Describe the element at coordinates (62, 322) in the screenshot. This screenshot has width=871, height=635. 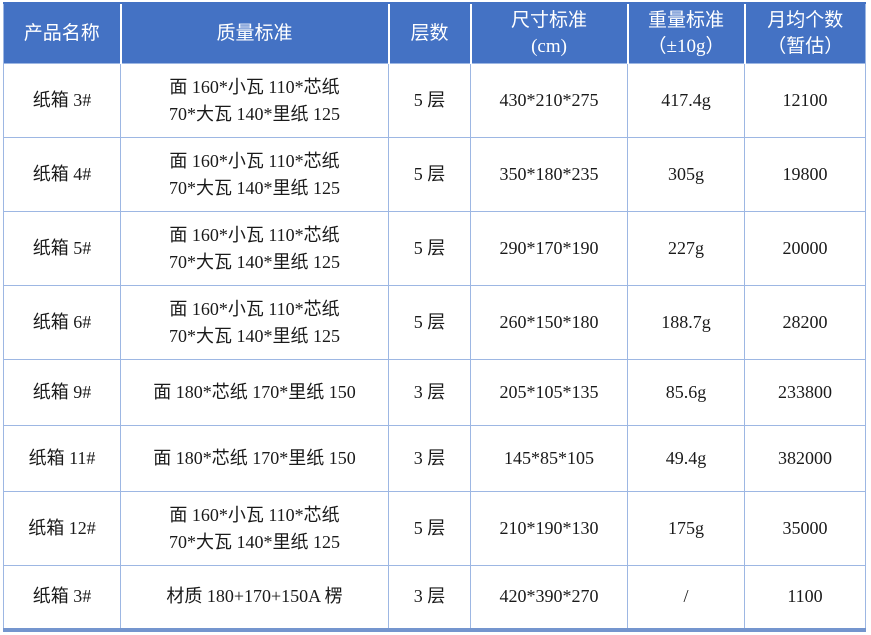
I see `cell-product-name: 纸箱 6#` at that location.